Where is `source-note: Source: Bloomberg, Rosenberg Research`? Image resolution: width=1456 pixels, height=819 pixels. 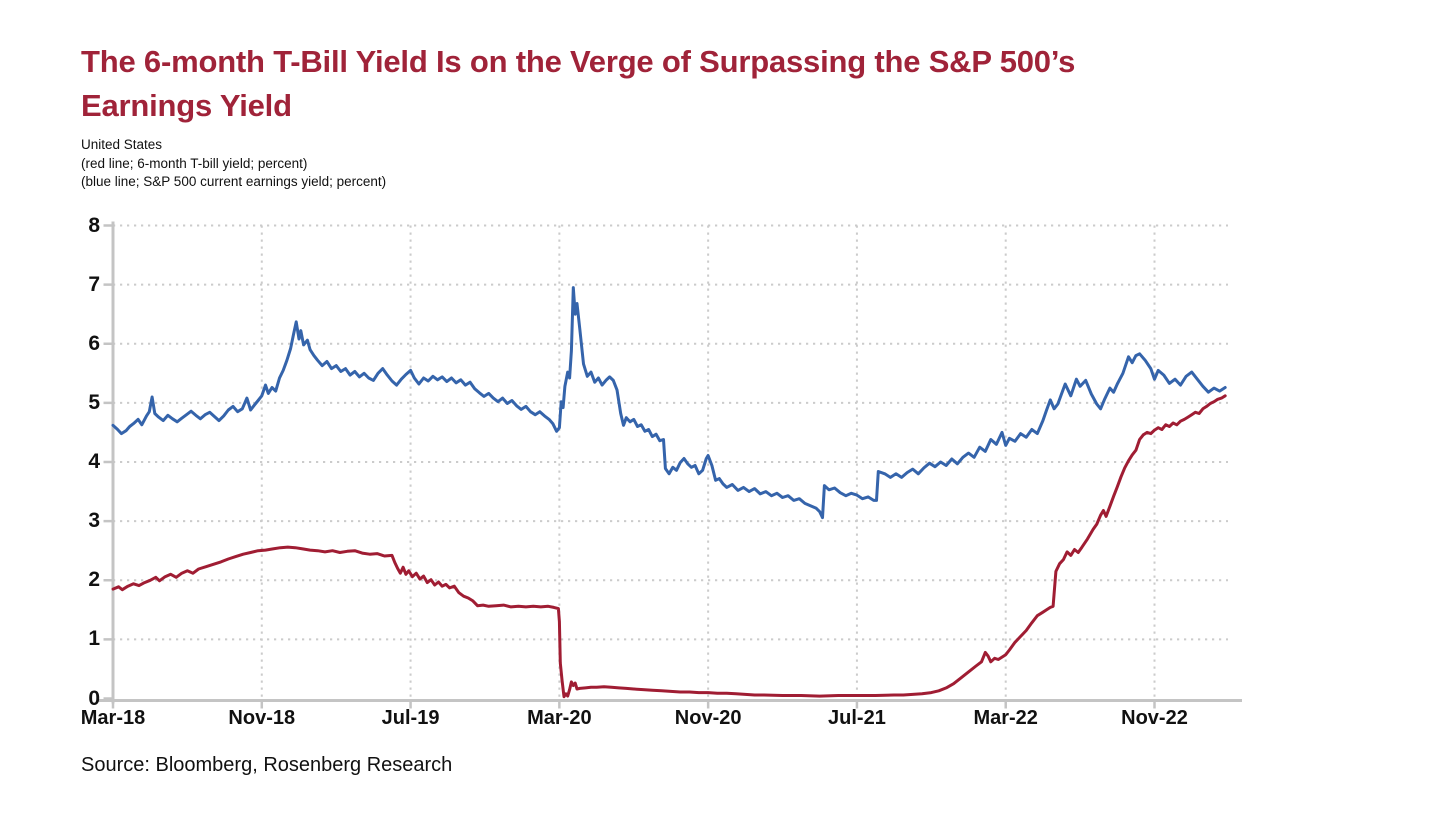
source-note: Source: Bloomberg, Rosenberg Research is located at coordinates (267, 765).